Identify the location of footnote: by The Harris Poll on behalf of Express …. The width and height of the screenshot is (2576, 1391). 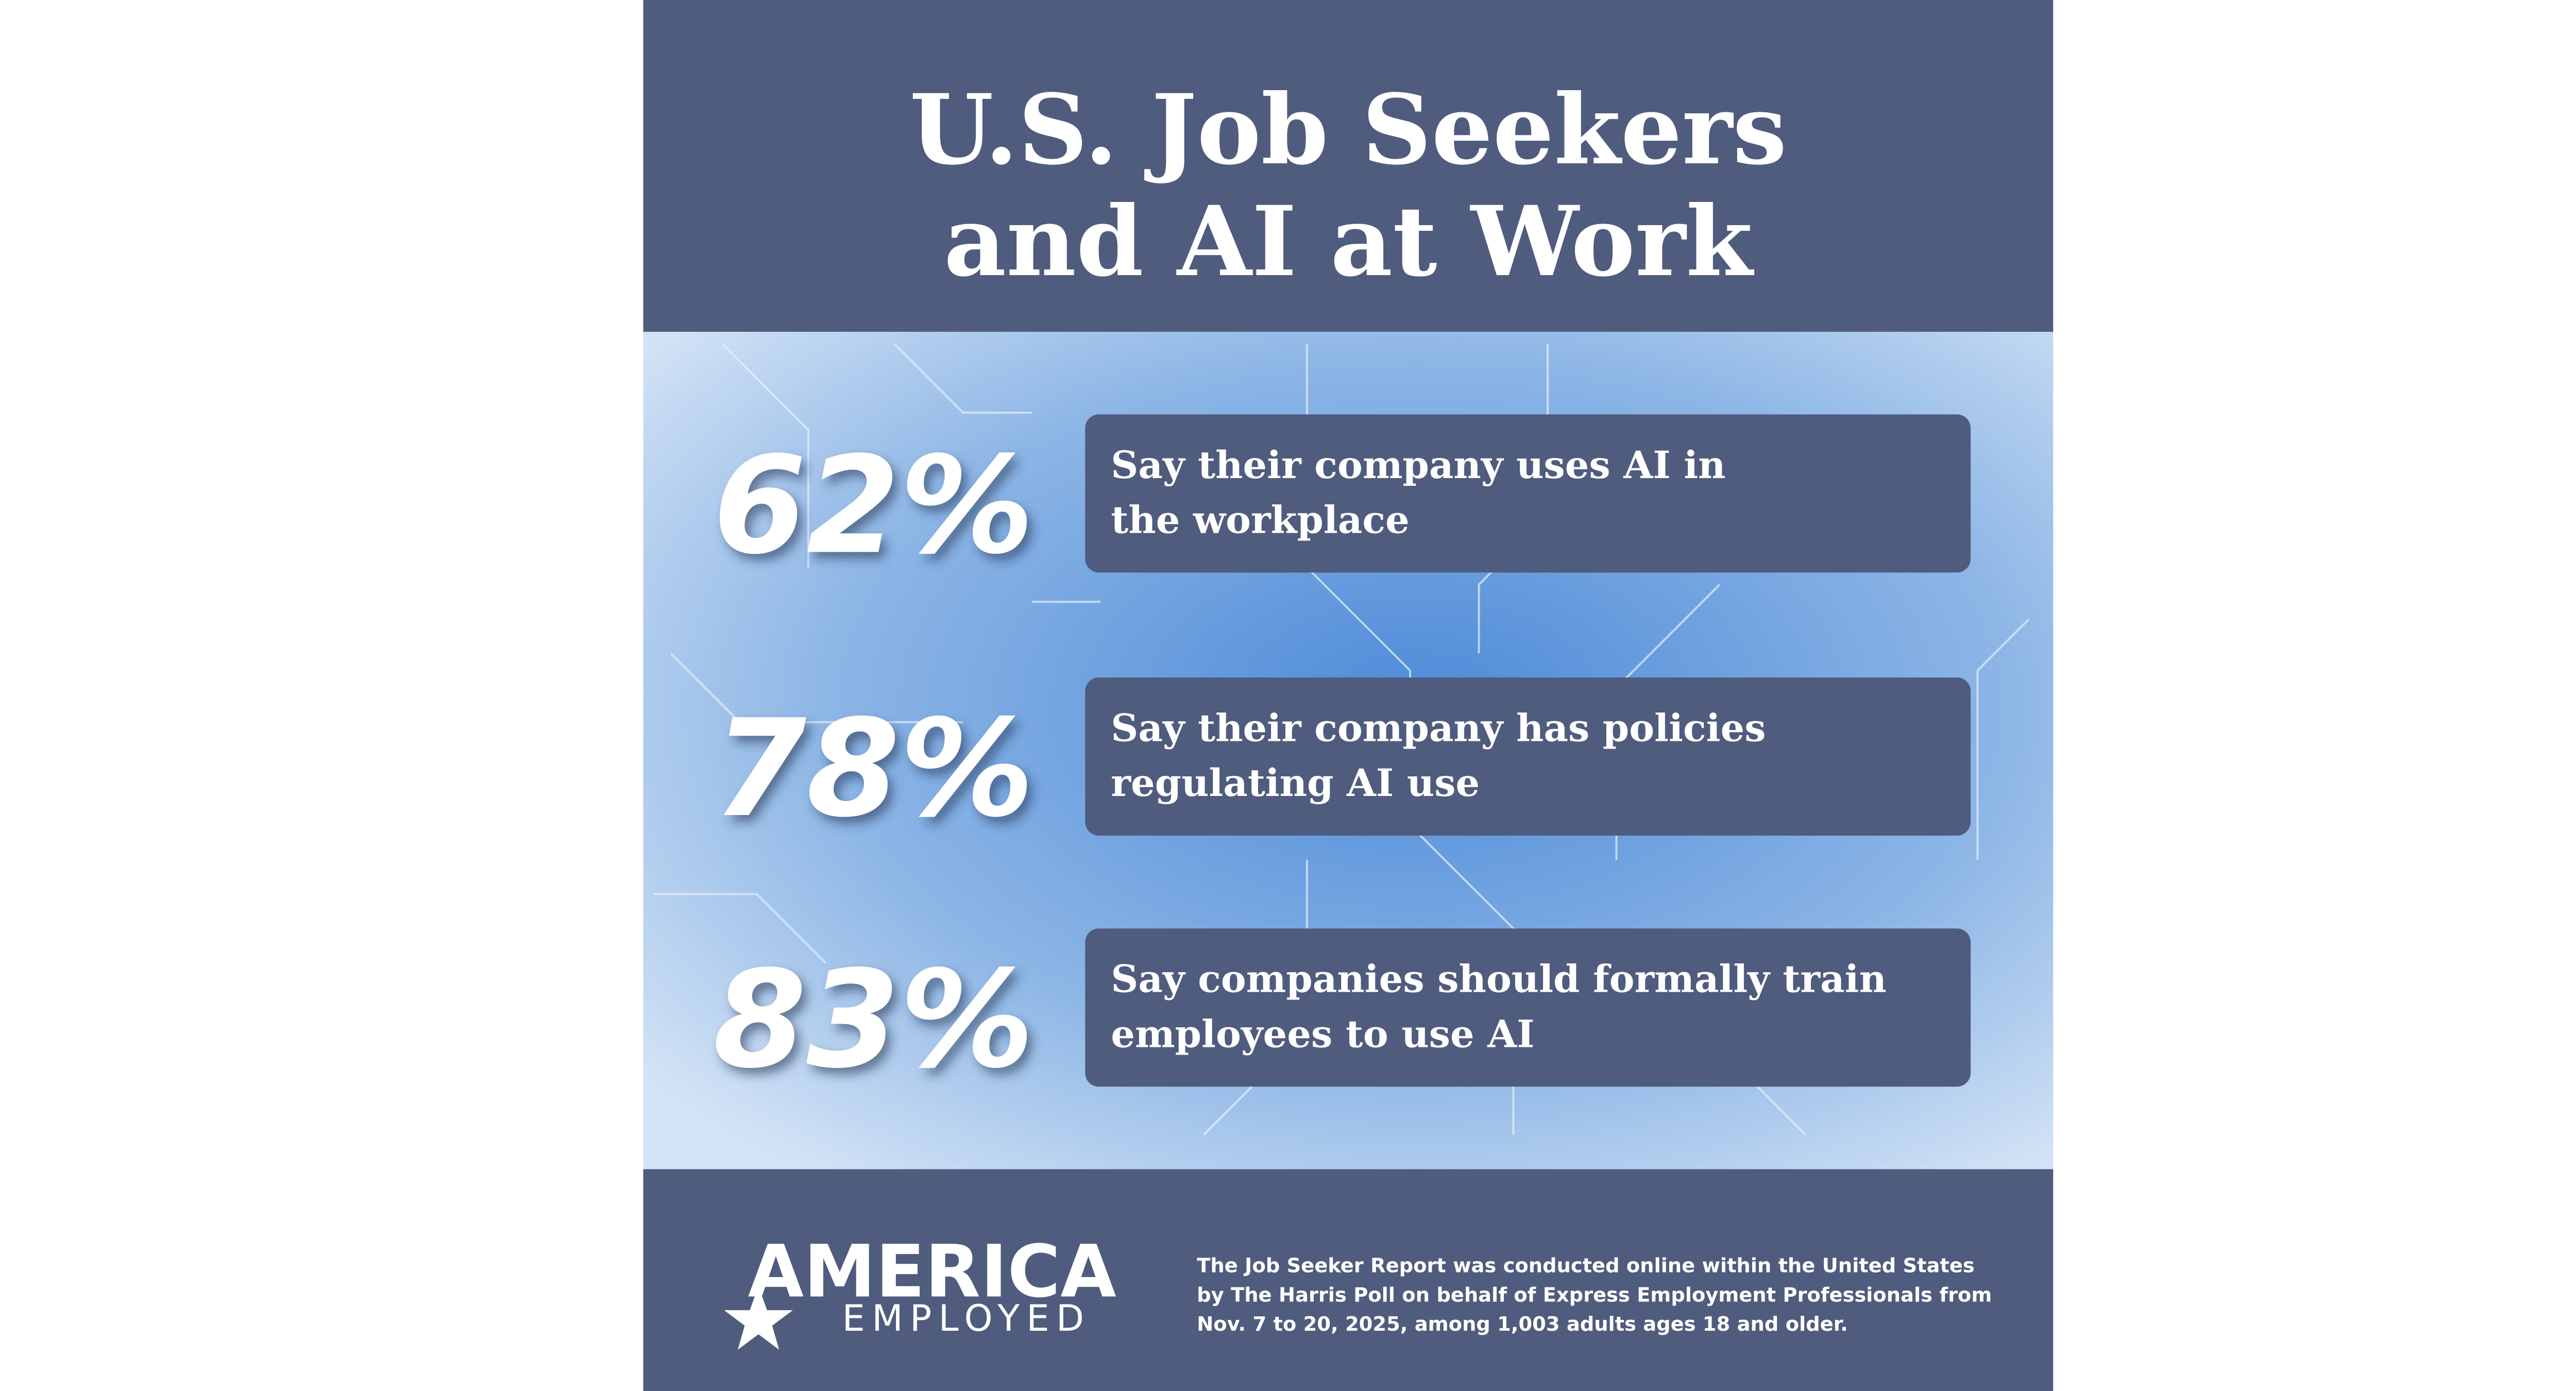
(1594, 1295).